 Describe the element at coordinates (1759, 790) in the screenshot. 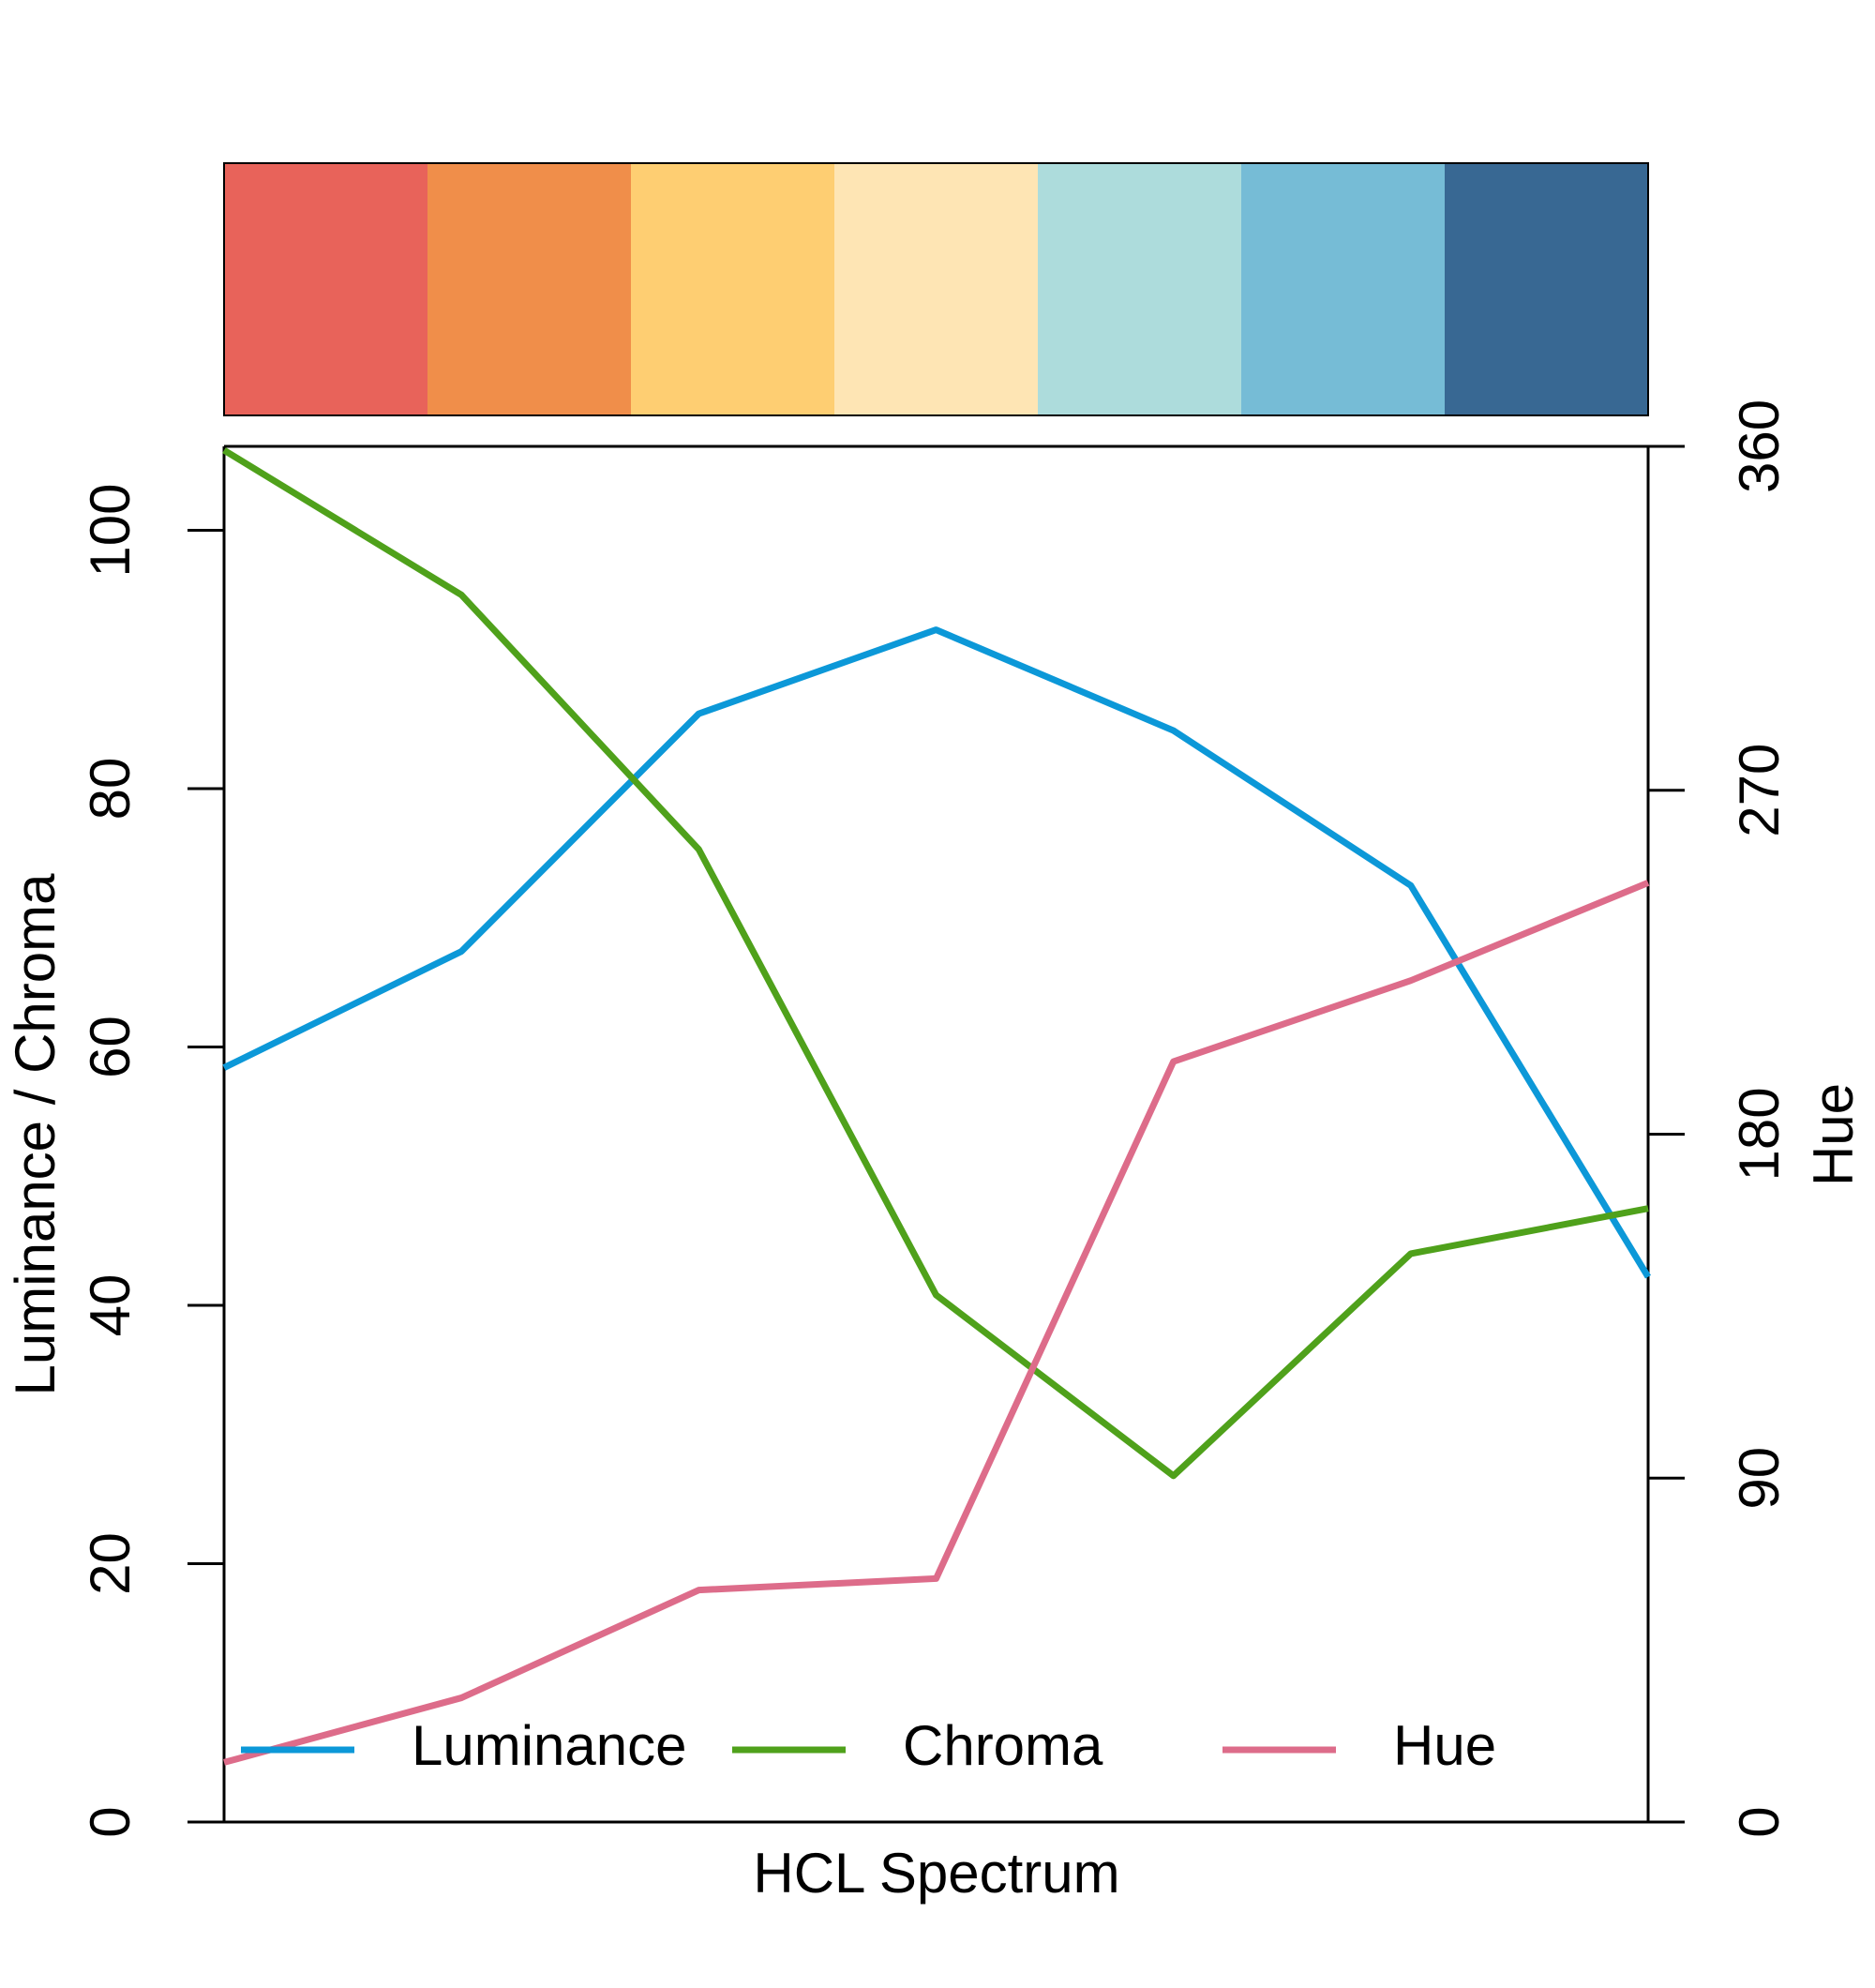

I see `y2-tick-label: 270` at that location.